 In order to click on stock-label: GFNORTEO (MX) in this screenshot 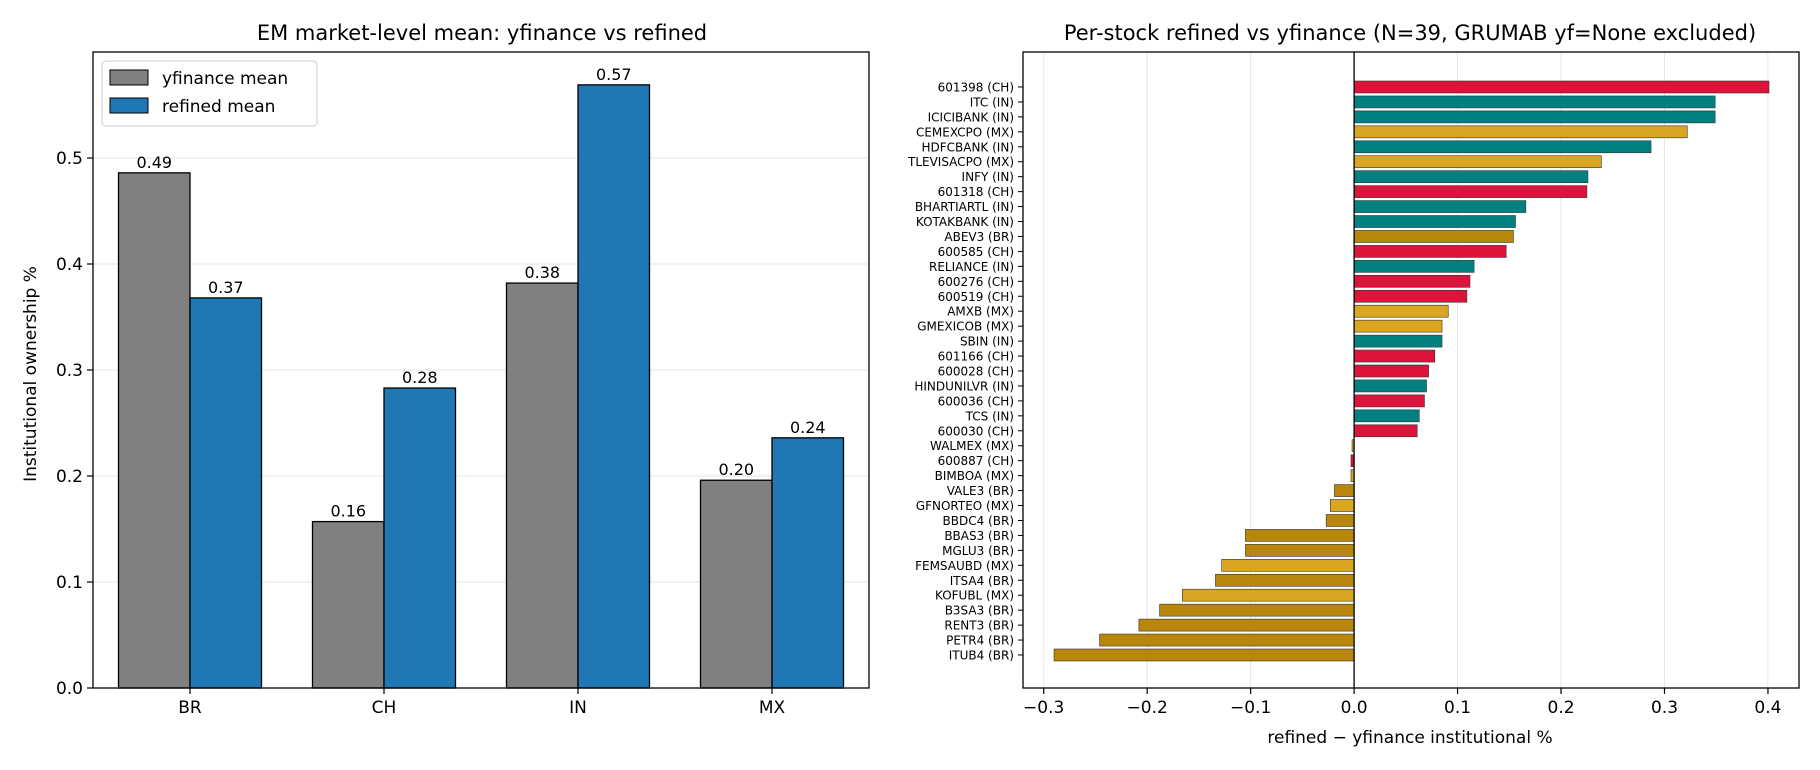, I will do `click(965, 506)`.